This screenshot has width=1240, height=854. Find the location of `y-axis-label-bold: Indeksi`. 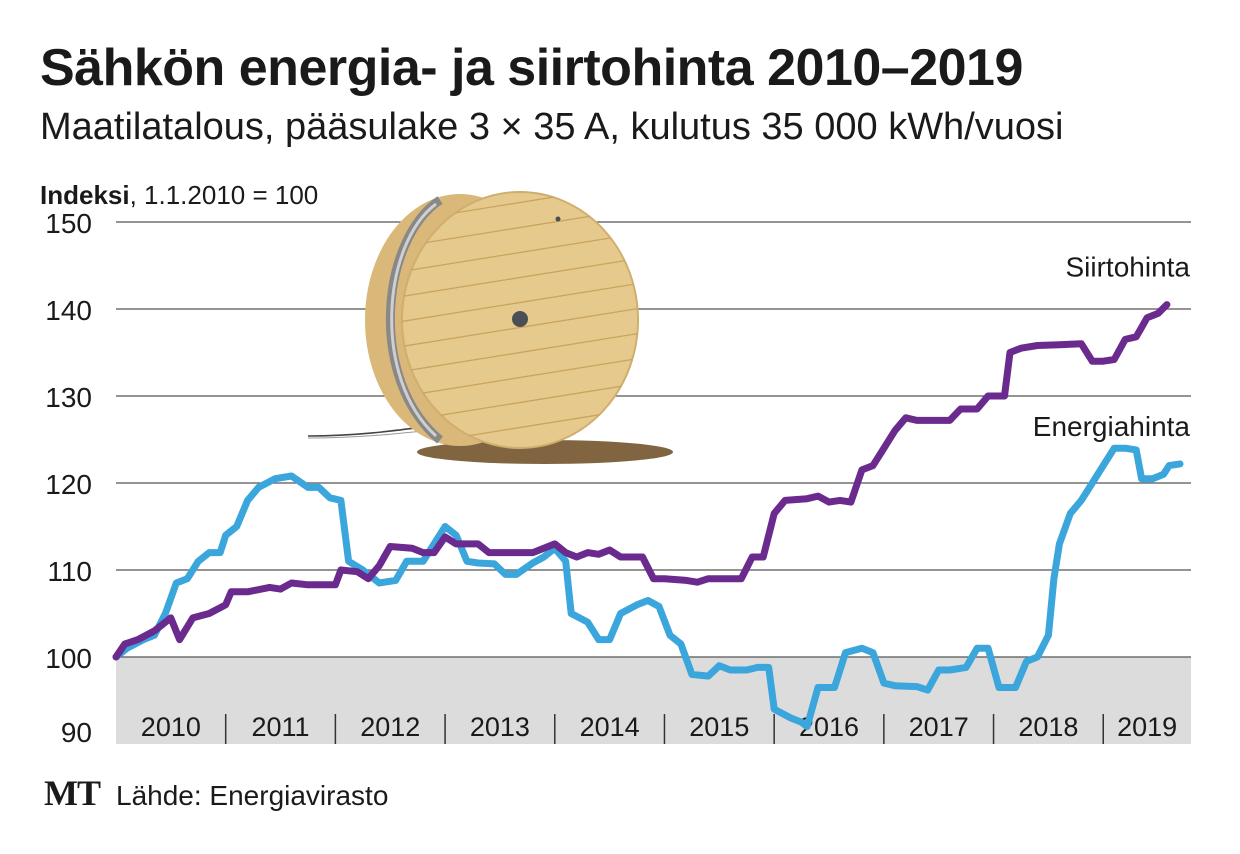

y-axis-label-bold: Indeksi is located at coordinates (85, 195).